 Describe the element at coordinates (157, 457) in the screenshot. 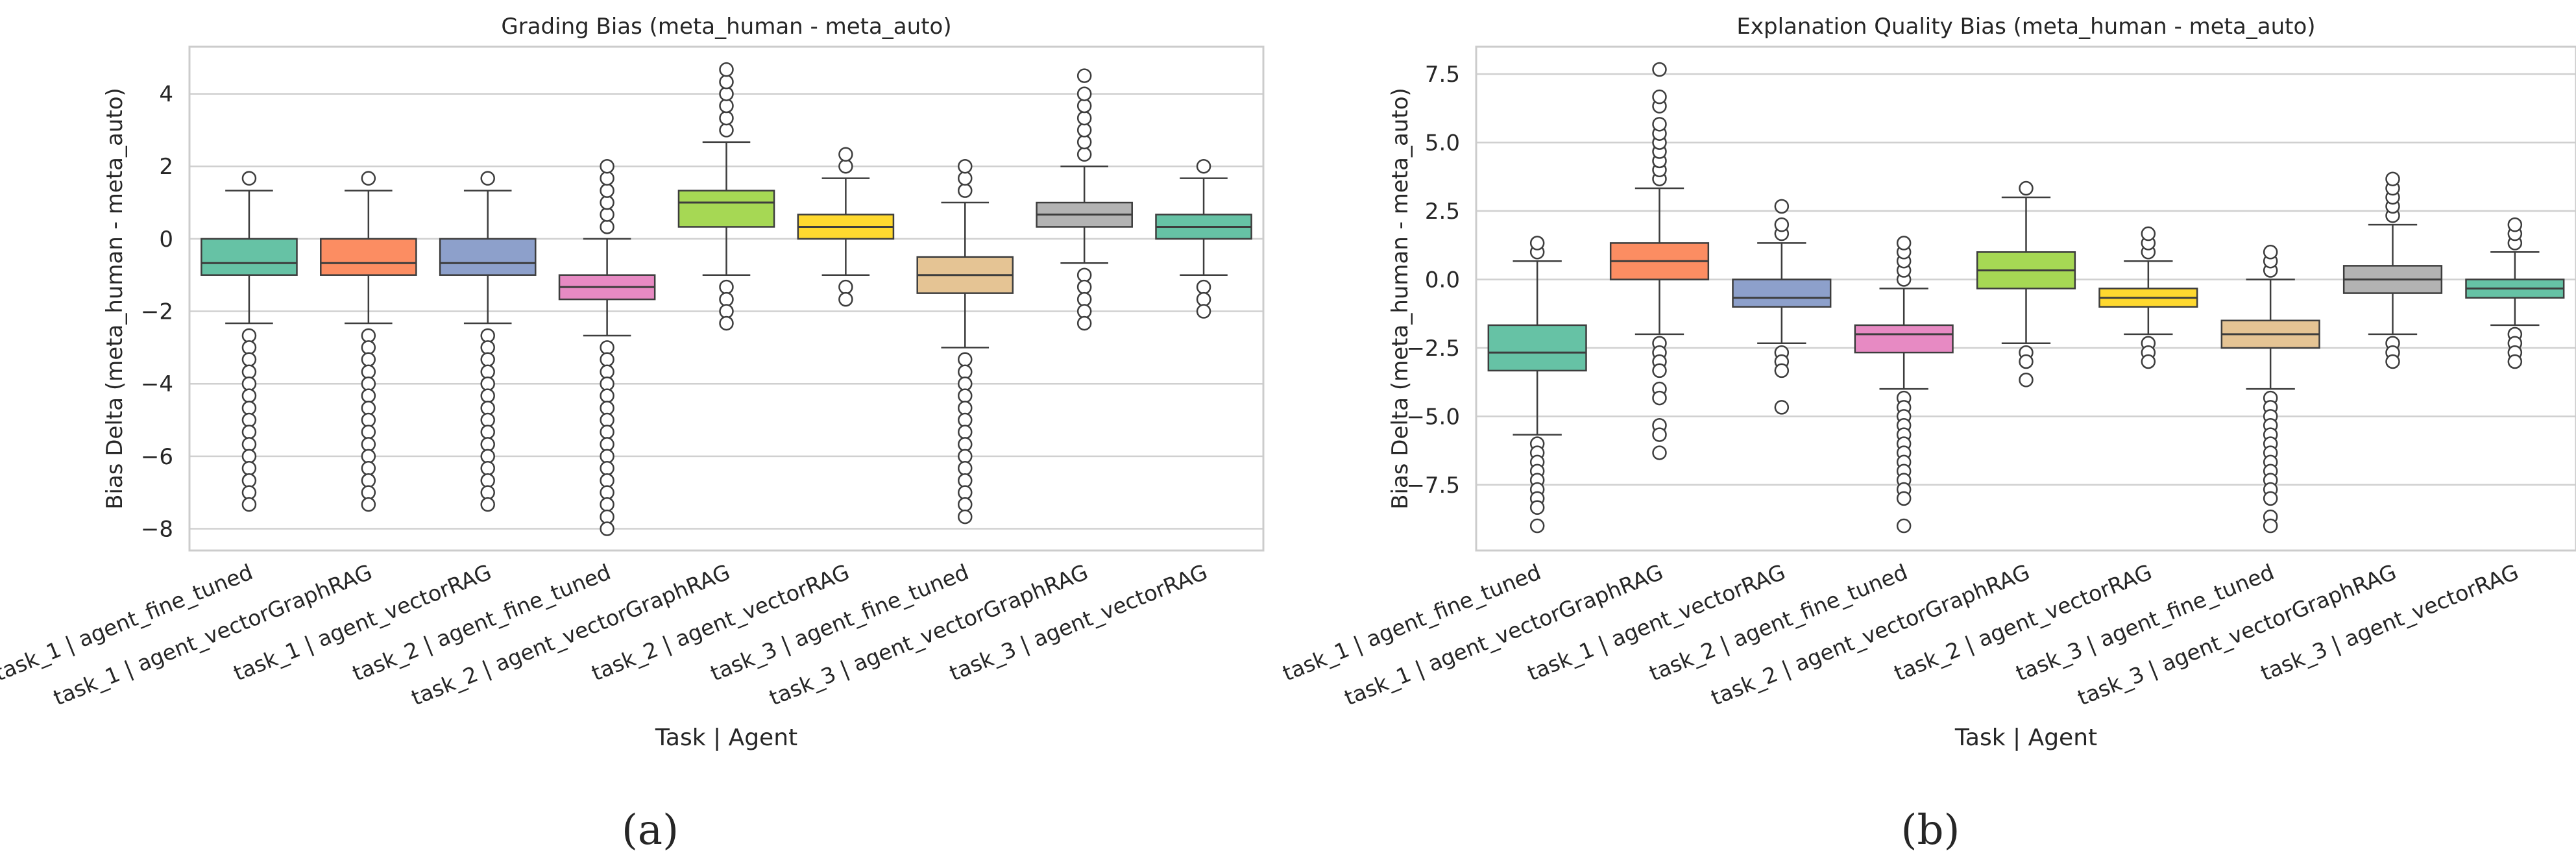

I see `y-tick-label: −6` at that location.